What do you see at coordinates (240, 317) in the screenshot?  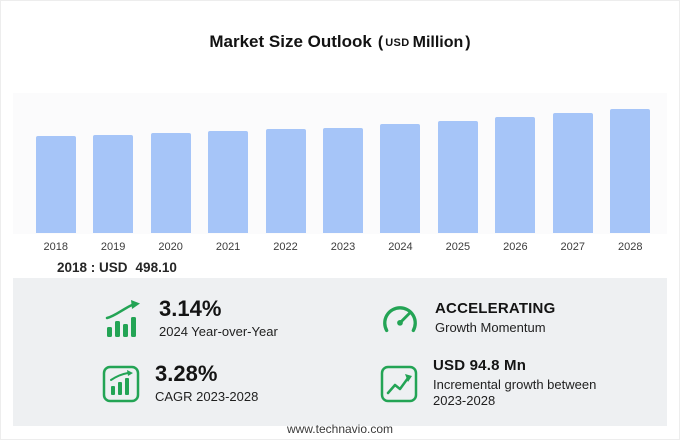 I see `stat-yoy: 3.14% 2024 Year-over-Year` at bounding box center [240, 317].